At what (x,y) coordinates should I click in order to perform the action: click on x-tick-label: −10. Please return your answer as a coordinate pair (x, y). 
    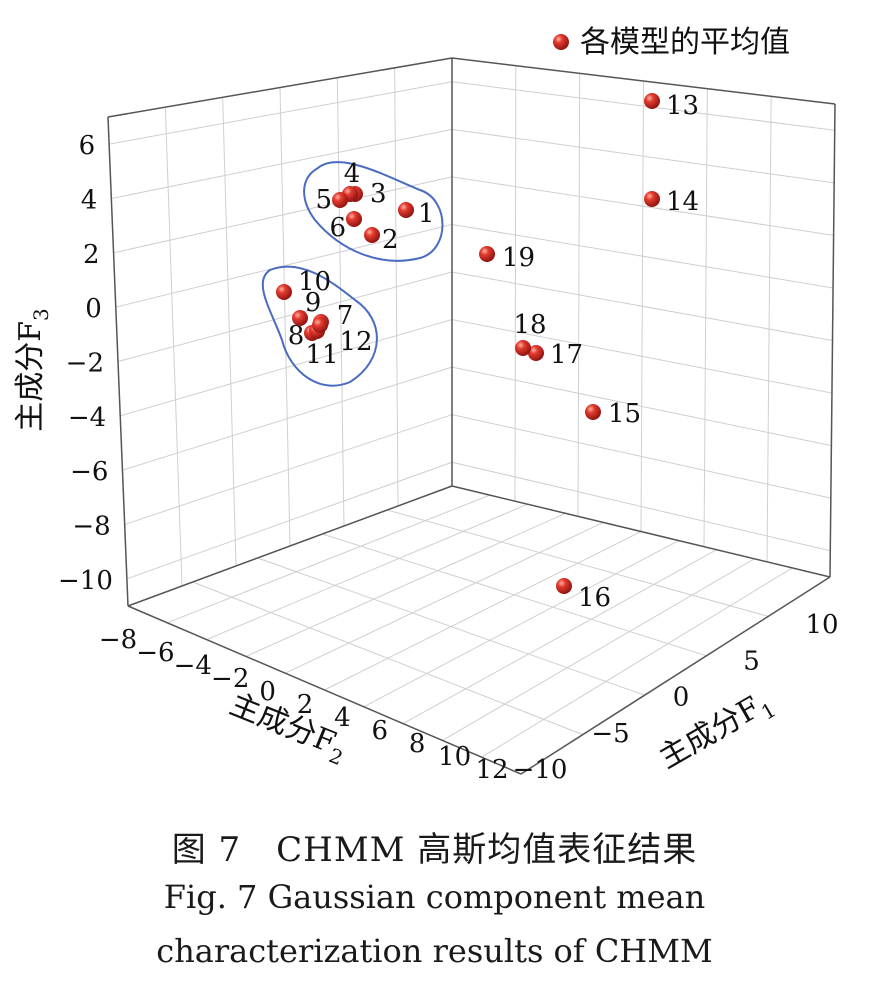
    Looking at the image, I should click on (540, 770).